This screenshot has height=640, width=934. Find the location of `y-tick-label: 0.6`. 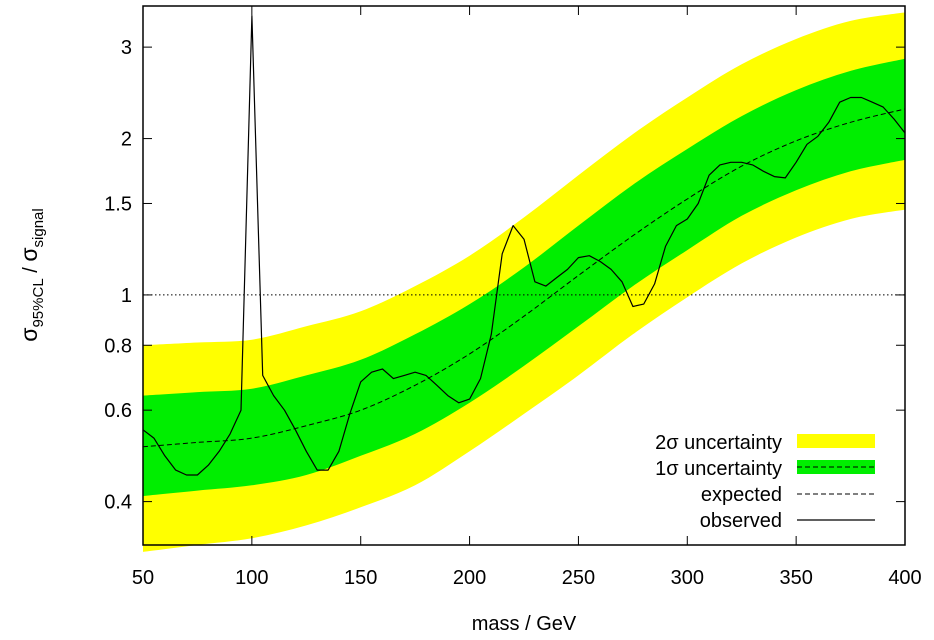

y-tick-label: 0.6 is located at coordinates (118, 411).